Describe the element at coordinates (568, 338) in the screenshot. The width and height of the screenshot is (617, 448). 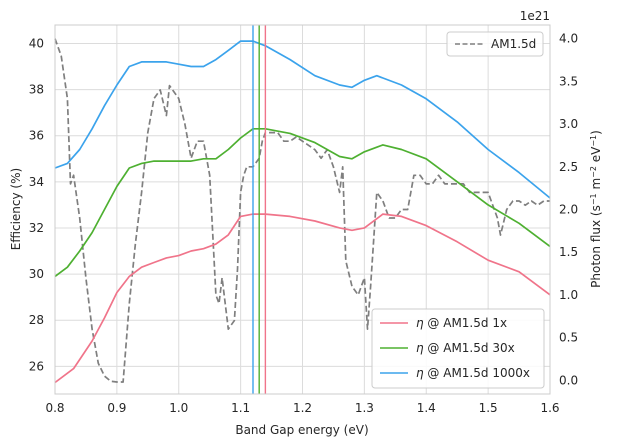
I see `y-right-tick-label: 0.5` at that location.